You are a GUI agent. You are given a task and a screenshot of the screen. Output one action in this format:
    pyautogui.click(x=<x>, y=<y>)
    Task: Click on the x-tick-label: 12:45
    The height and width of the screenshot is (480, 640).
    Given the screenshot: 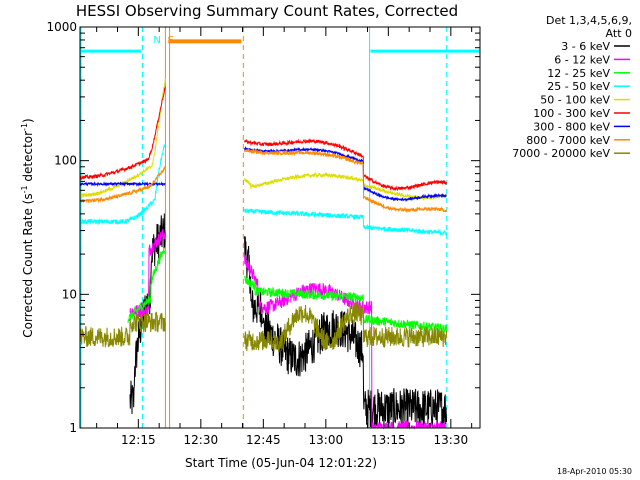 What is the action you would take?
    pyautogui.click(x=263, y=440)
    